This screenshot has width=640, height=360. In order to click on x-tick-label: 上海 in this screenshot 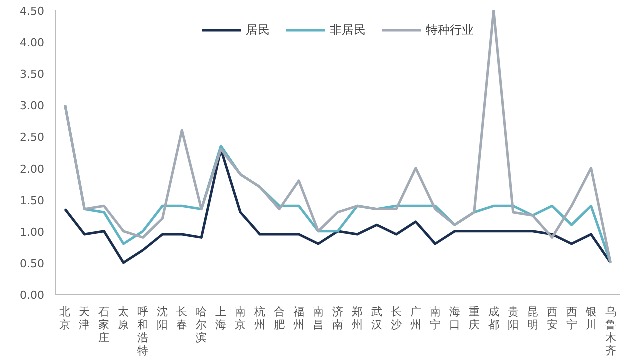, I will do `click(221, 319)`.